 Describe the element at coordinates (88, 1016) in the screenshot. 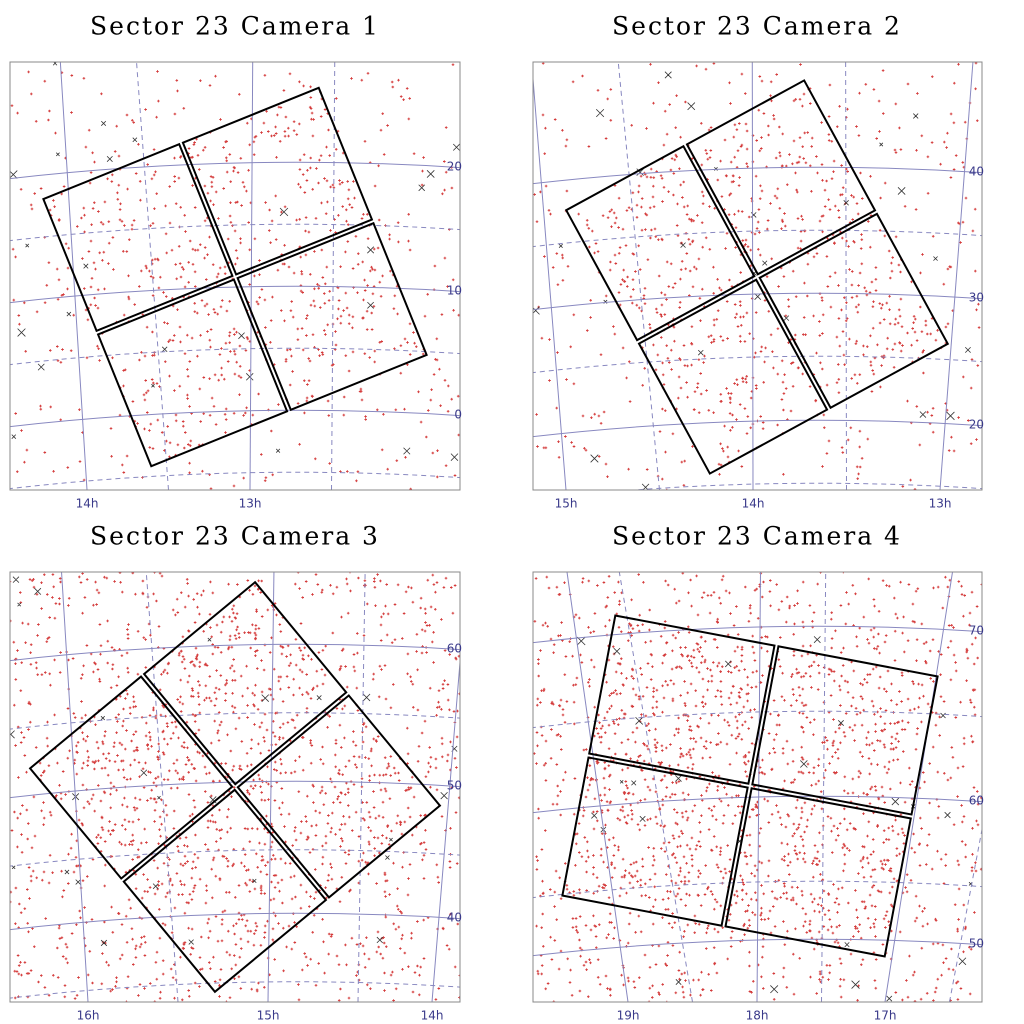

I see `ra-label: 16h` at that location.